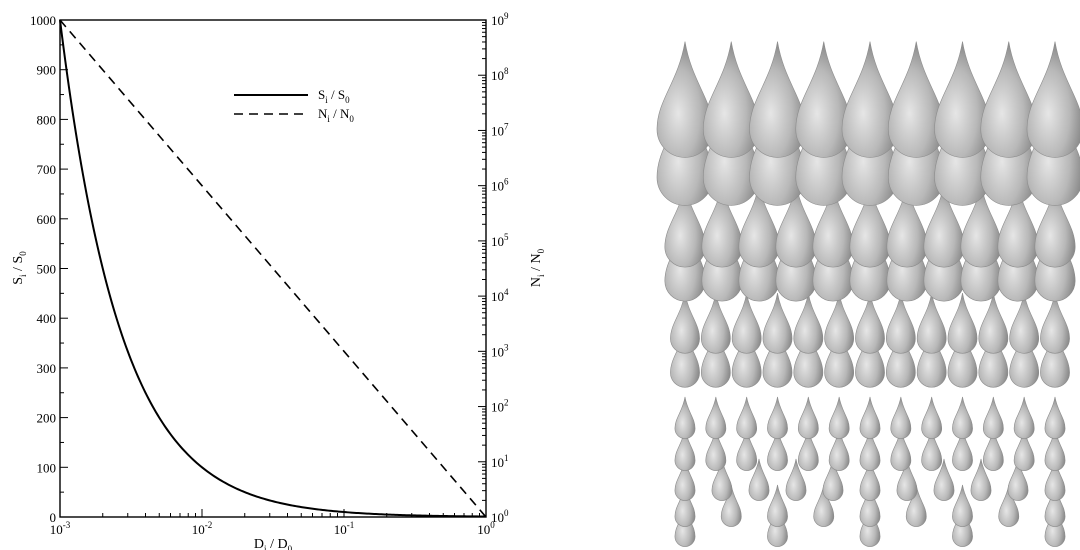  I want to click on legend-label-n: Ni / N0, so click(336, 115).